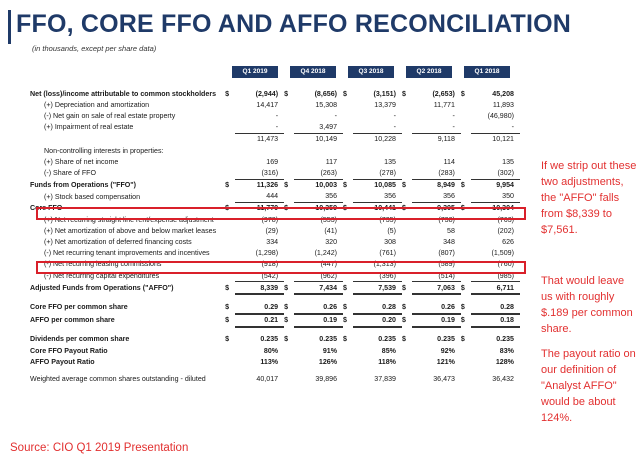  Describe the element at coordinates (319, 288) in the screenshot. I see `cell-value: 7,434` at that location.